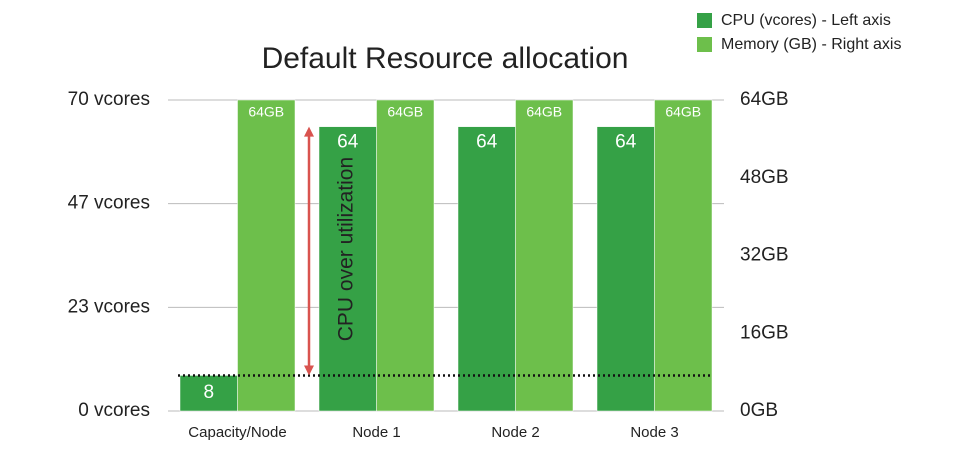 This screenshot has width=975, height=455. I want to click on data-label: 8, so click(208, 392).